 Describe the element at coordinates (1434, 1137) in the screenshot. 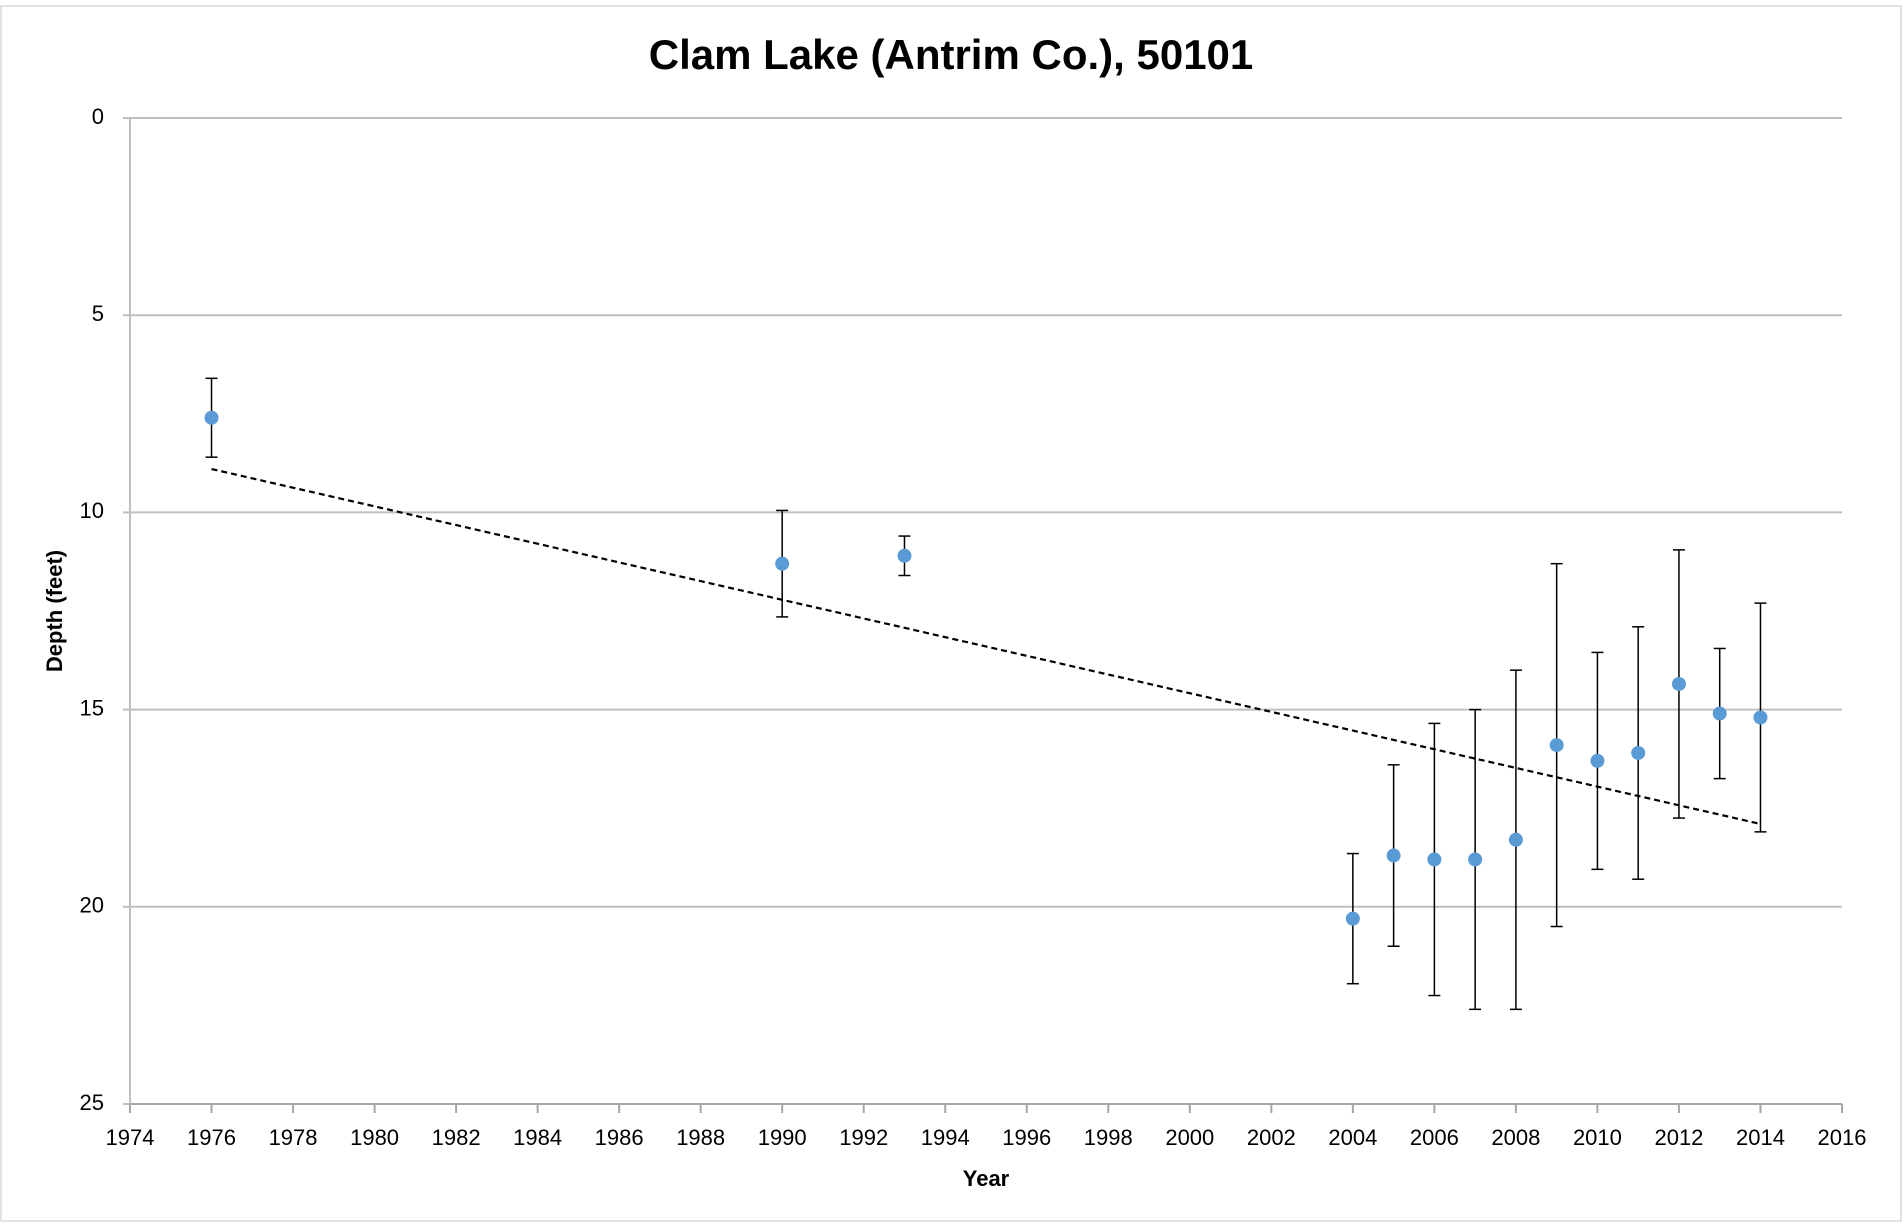

I see `x-tick-label: 2006` at that location.